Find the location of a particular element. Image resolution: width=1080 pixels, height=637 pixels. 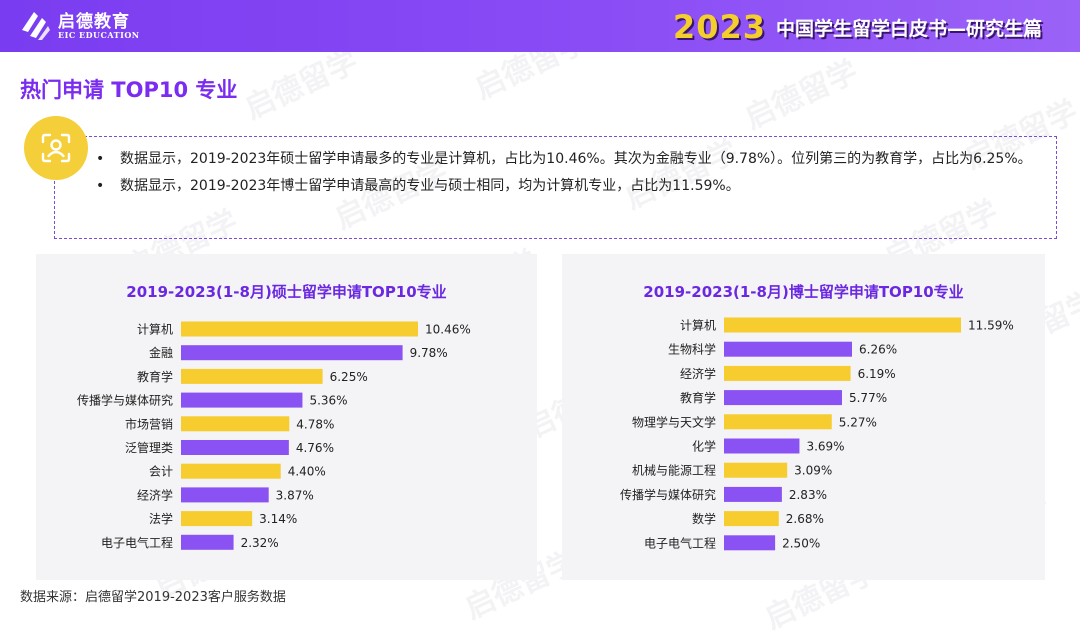

data-source-note: 数据来源：启德留学2019-2023客户服务数据 is located at coordinates (153, 597).